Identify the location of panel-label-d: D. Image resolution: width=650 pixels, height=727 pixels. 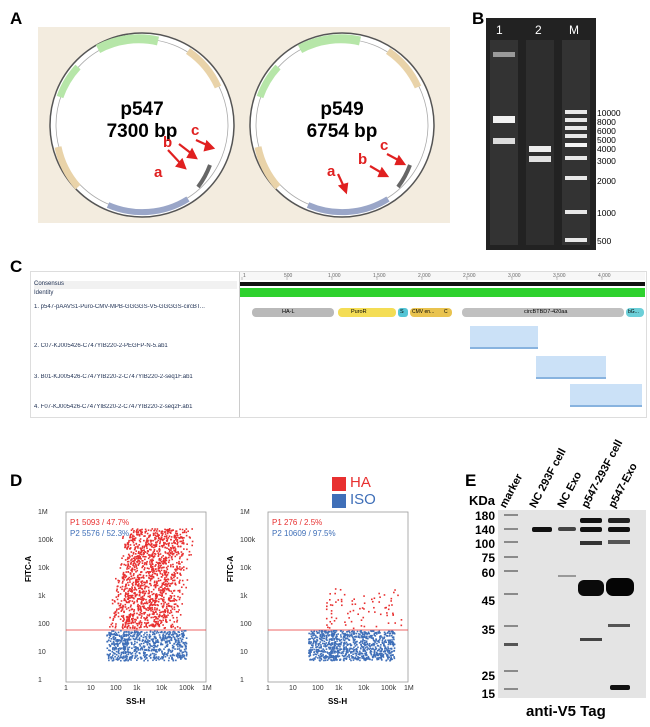
(16, 480).